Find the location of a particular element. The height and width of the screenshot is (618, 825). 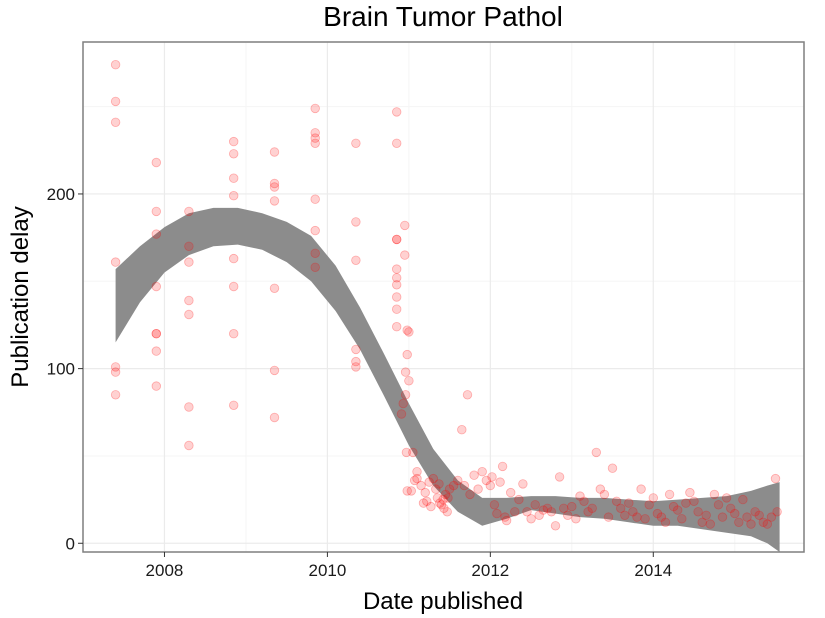

x-tick-label: 2014 is located at coordinates (653, 570).